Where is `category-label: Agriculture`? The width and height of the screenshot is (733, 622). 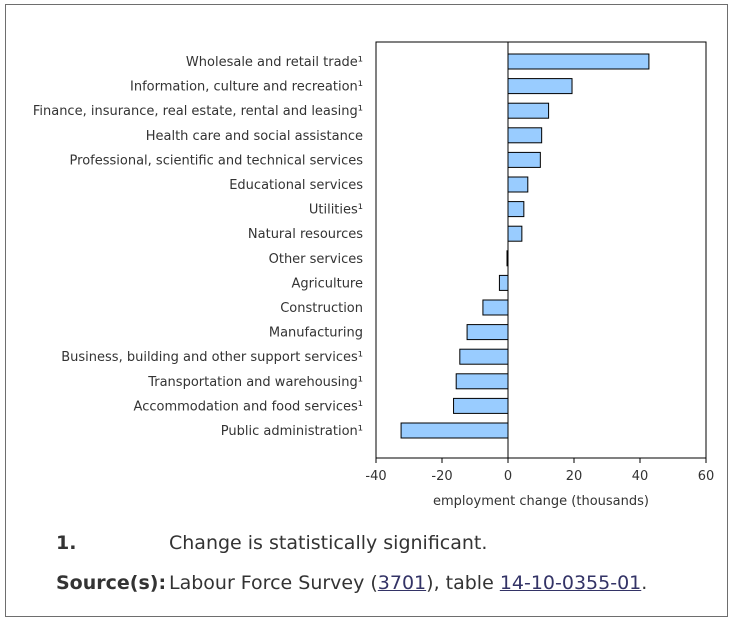
category-label: Agriculture is located at coordinates (328, 283).